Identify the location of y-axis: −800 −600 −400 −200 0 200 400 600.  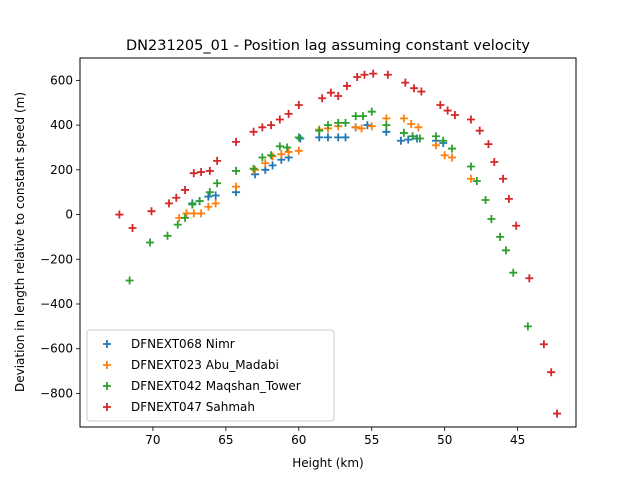
(60, 236).